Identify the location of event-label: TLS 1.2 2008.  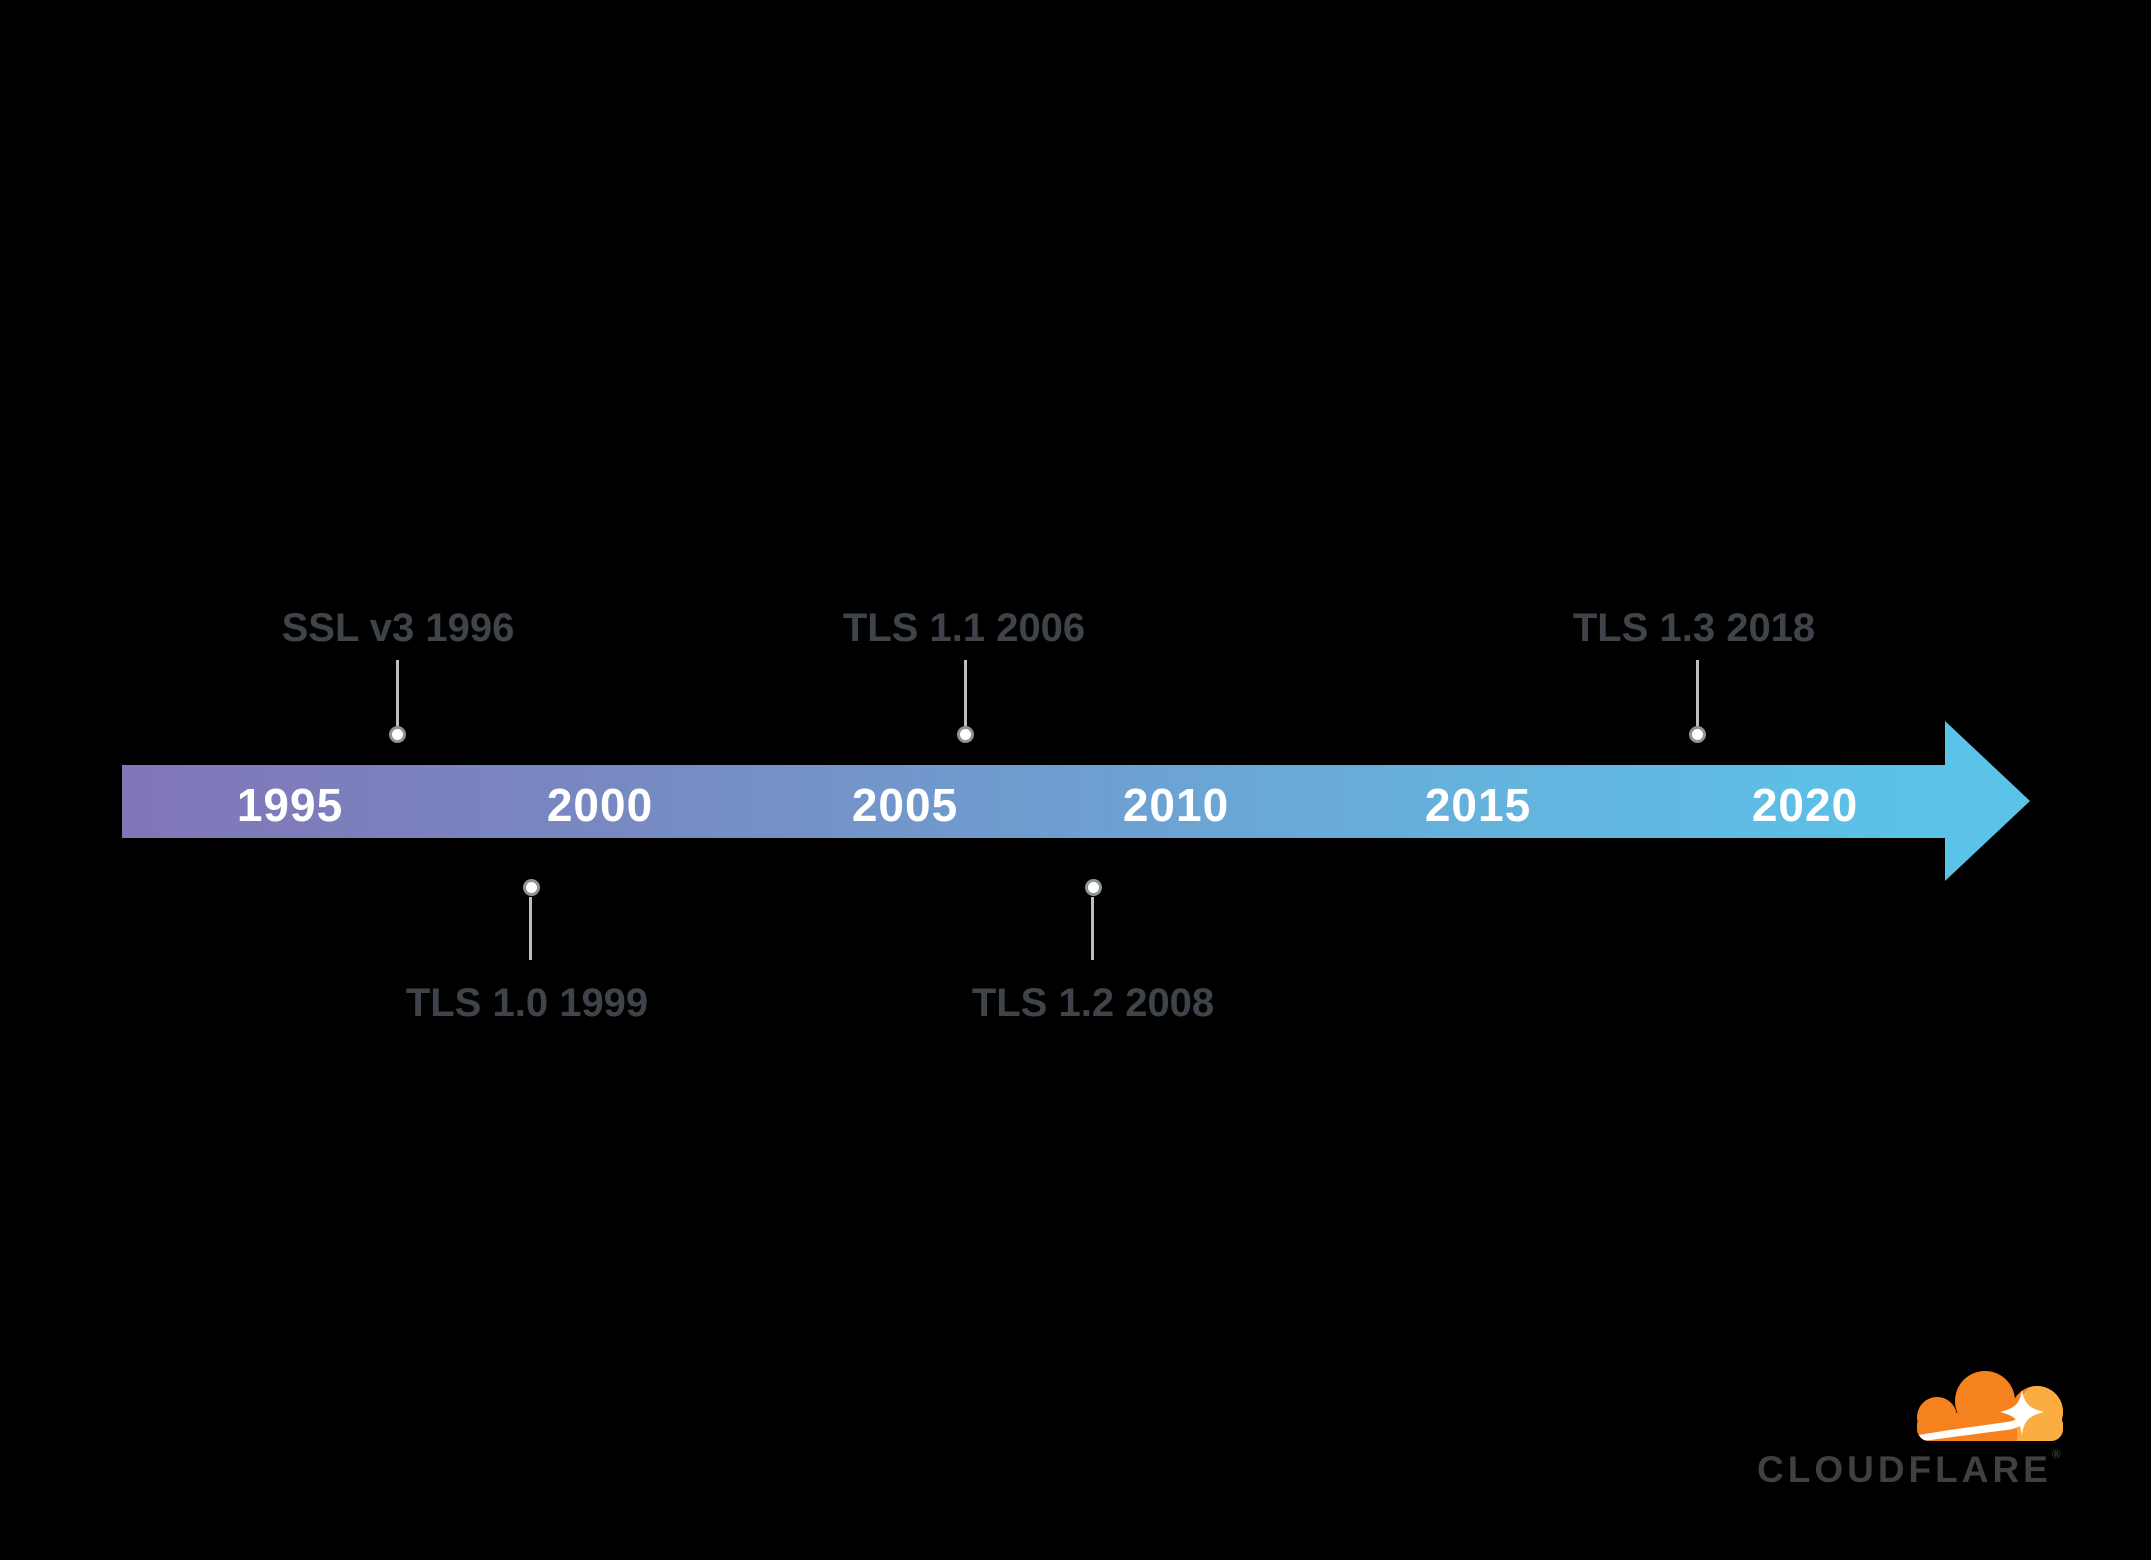
(1093, 1003).